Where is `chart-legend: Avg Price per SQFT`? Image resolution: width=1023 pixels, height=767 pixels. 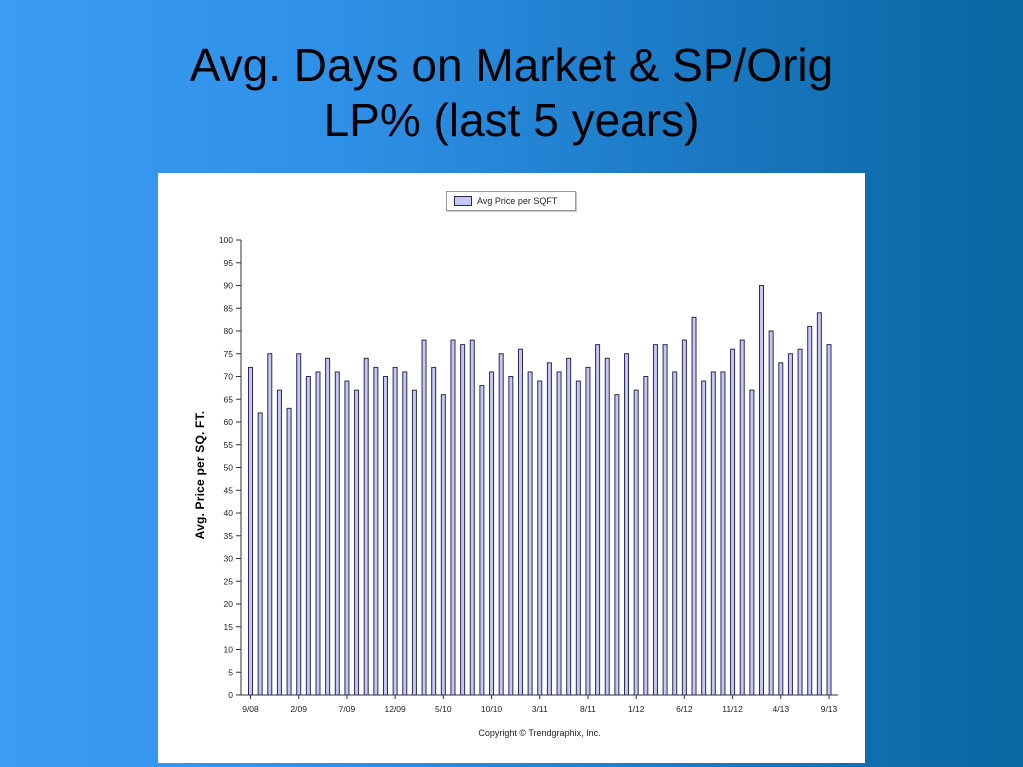
chart-legend: Avg Price per SQFT is located at coordinates (511, 201).